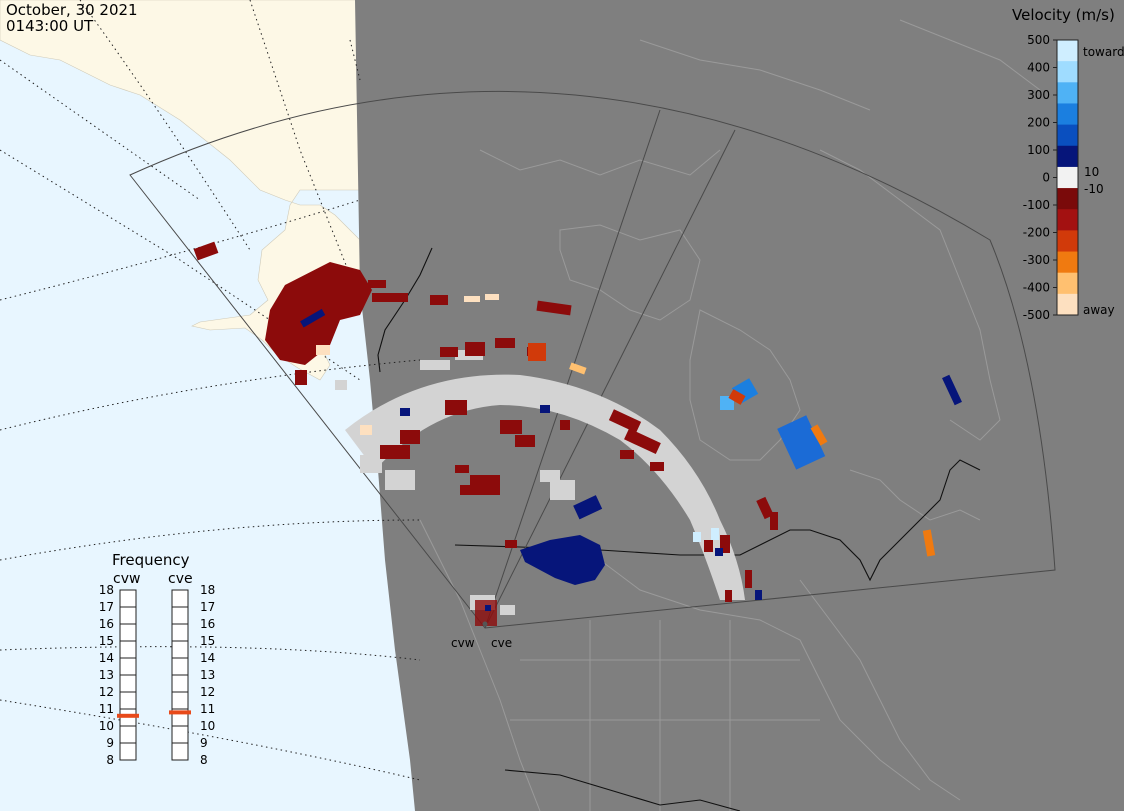 The height and width of the screenshot is (811, 1124). I want to click on velocity-tick-label: -300, so click(1036, 260).